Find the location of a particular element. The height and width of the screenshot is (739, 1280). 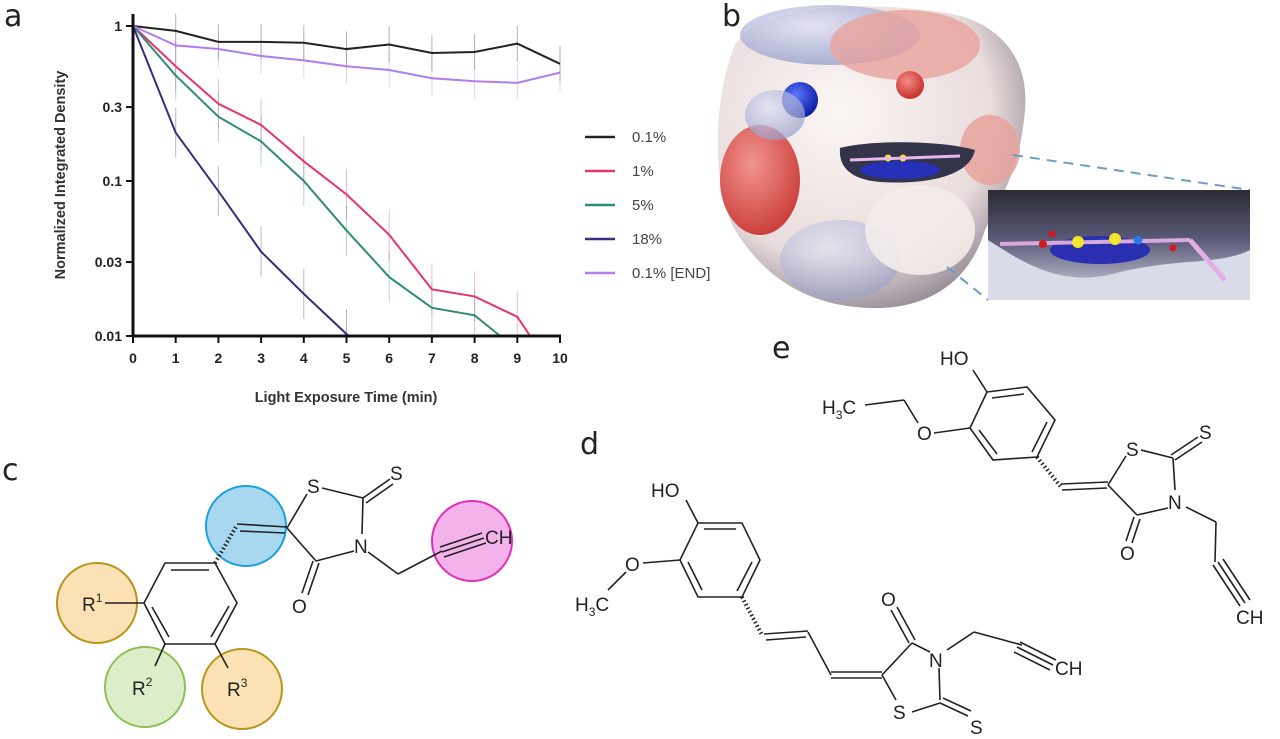

c-alkyne-ch: CH is located at coordinates (498, 538).